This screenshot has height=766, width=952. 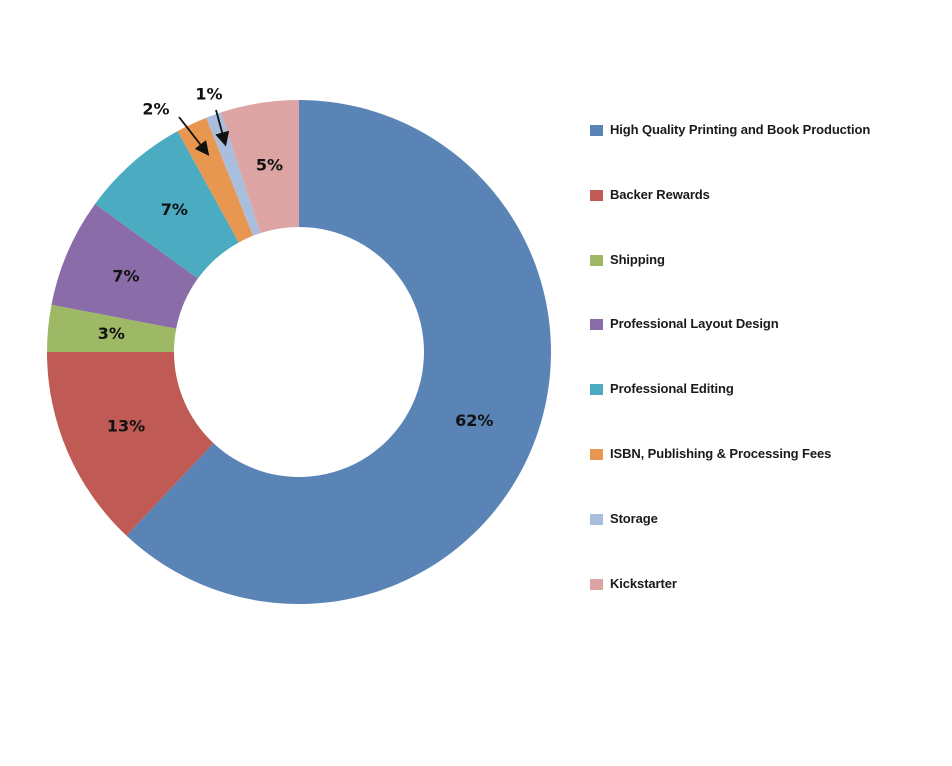 I want to click on callout-label-isbn-publishing-processing-fees: 2%, so click(x=155, y=109).